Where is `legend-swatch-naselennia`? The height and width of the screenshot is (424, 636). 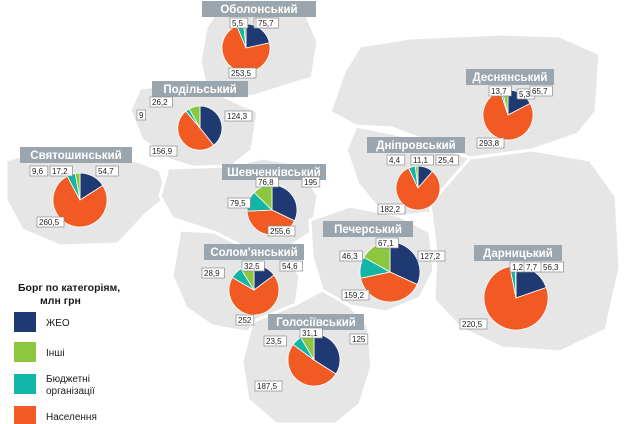
legend-swatch-naselennia is located at coordinates (25, 415).